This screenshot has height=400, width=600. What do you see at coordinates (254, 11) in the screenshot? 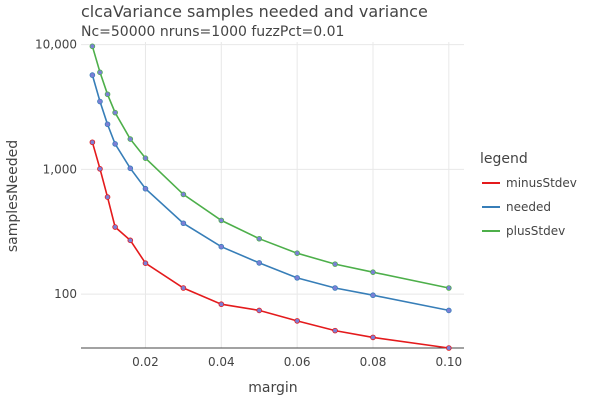
I see `chart-title: clcaVariance samples needed and variance` at bounding box center [254, 11].